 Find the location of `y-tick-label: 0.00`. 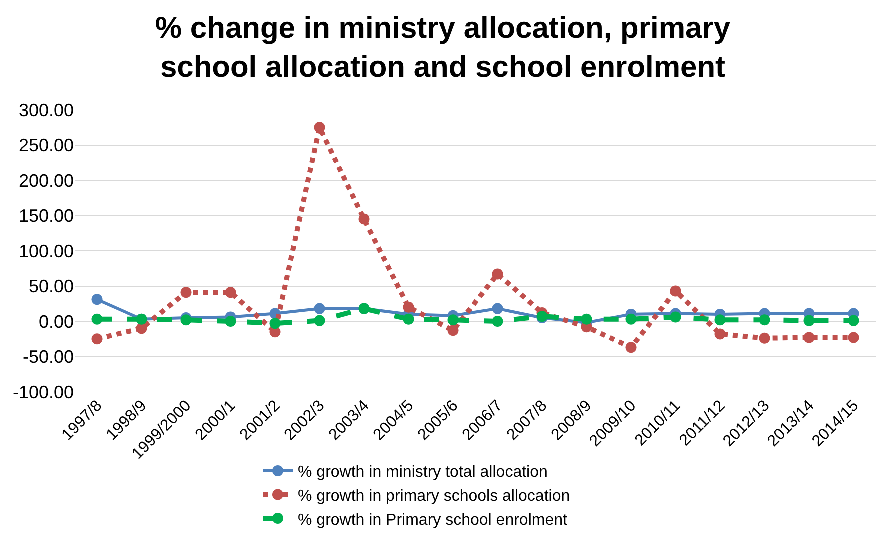

y-tick-label: 0.00 is located at coordinates (56, 322).